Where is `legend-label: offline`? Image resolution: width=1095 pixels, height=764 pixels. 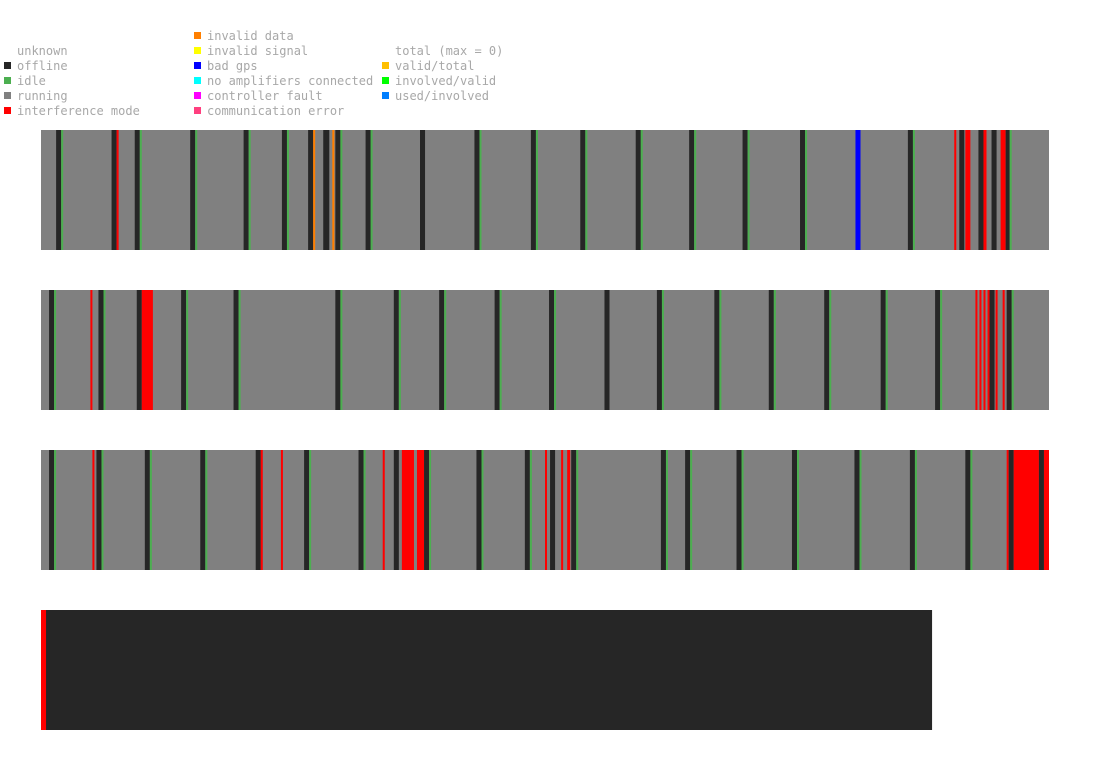 legend-label: offline is located at coordinates (42, 66).